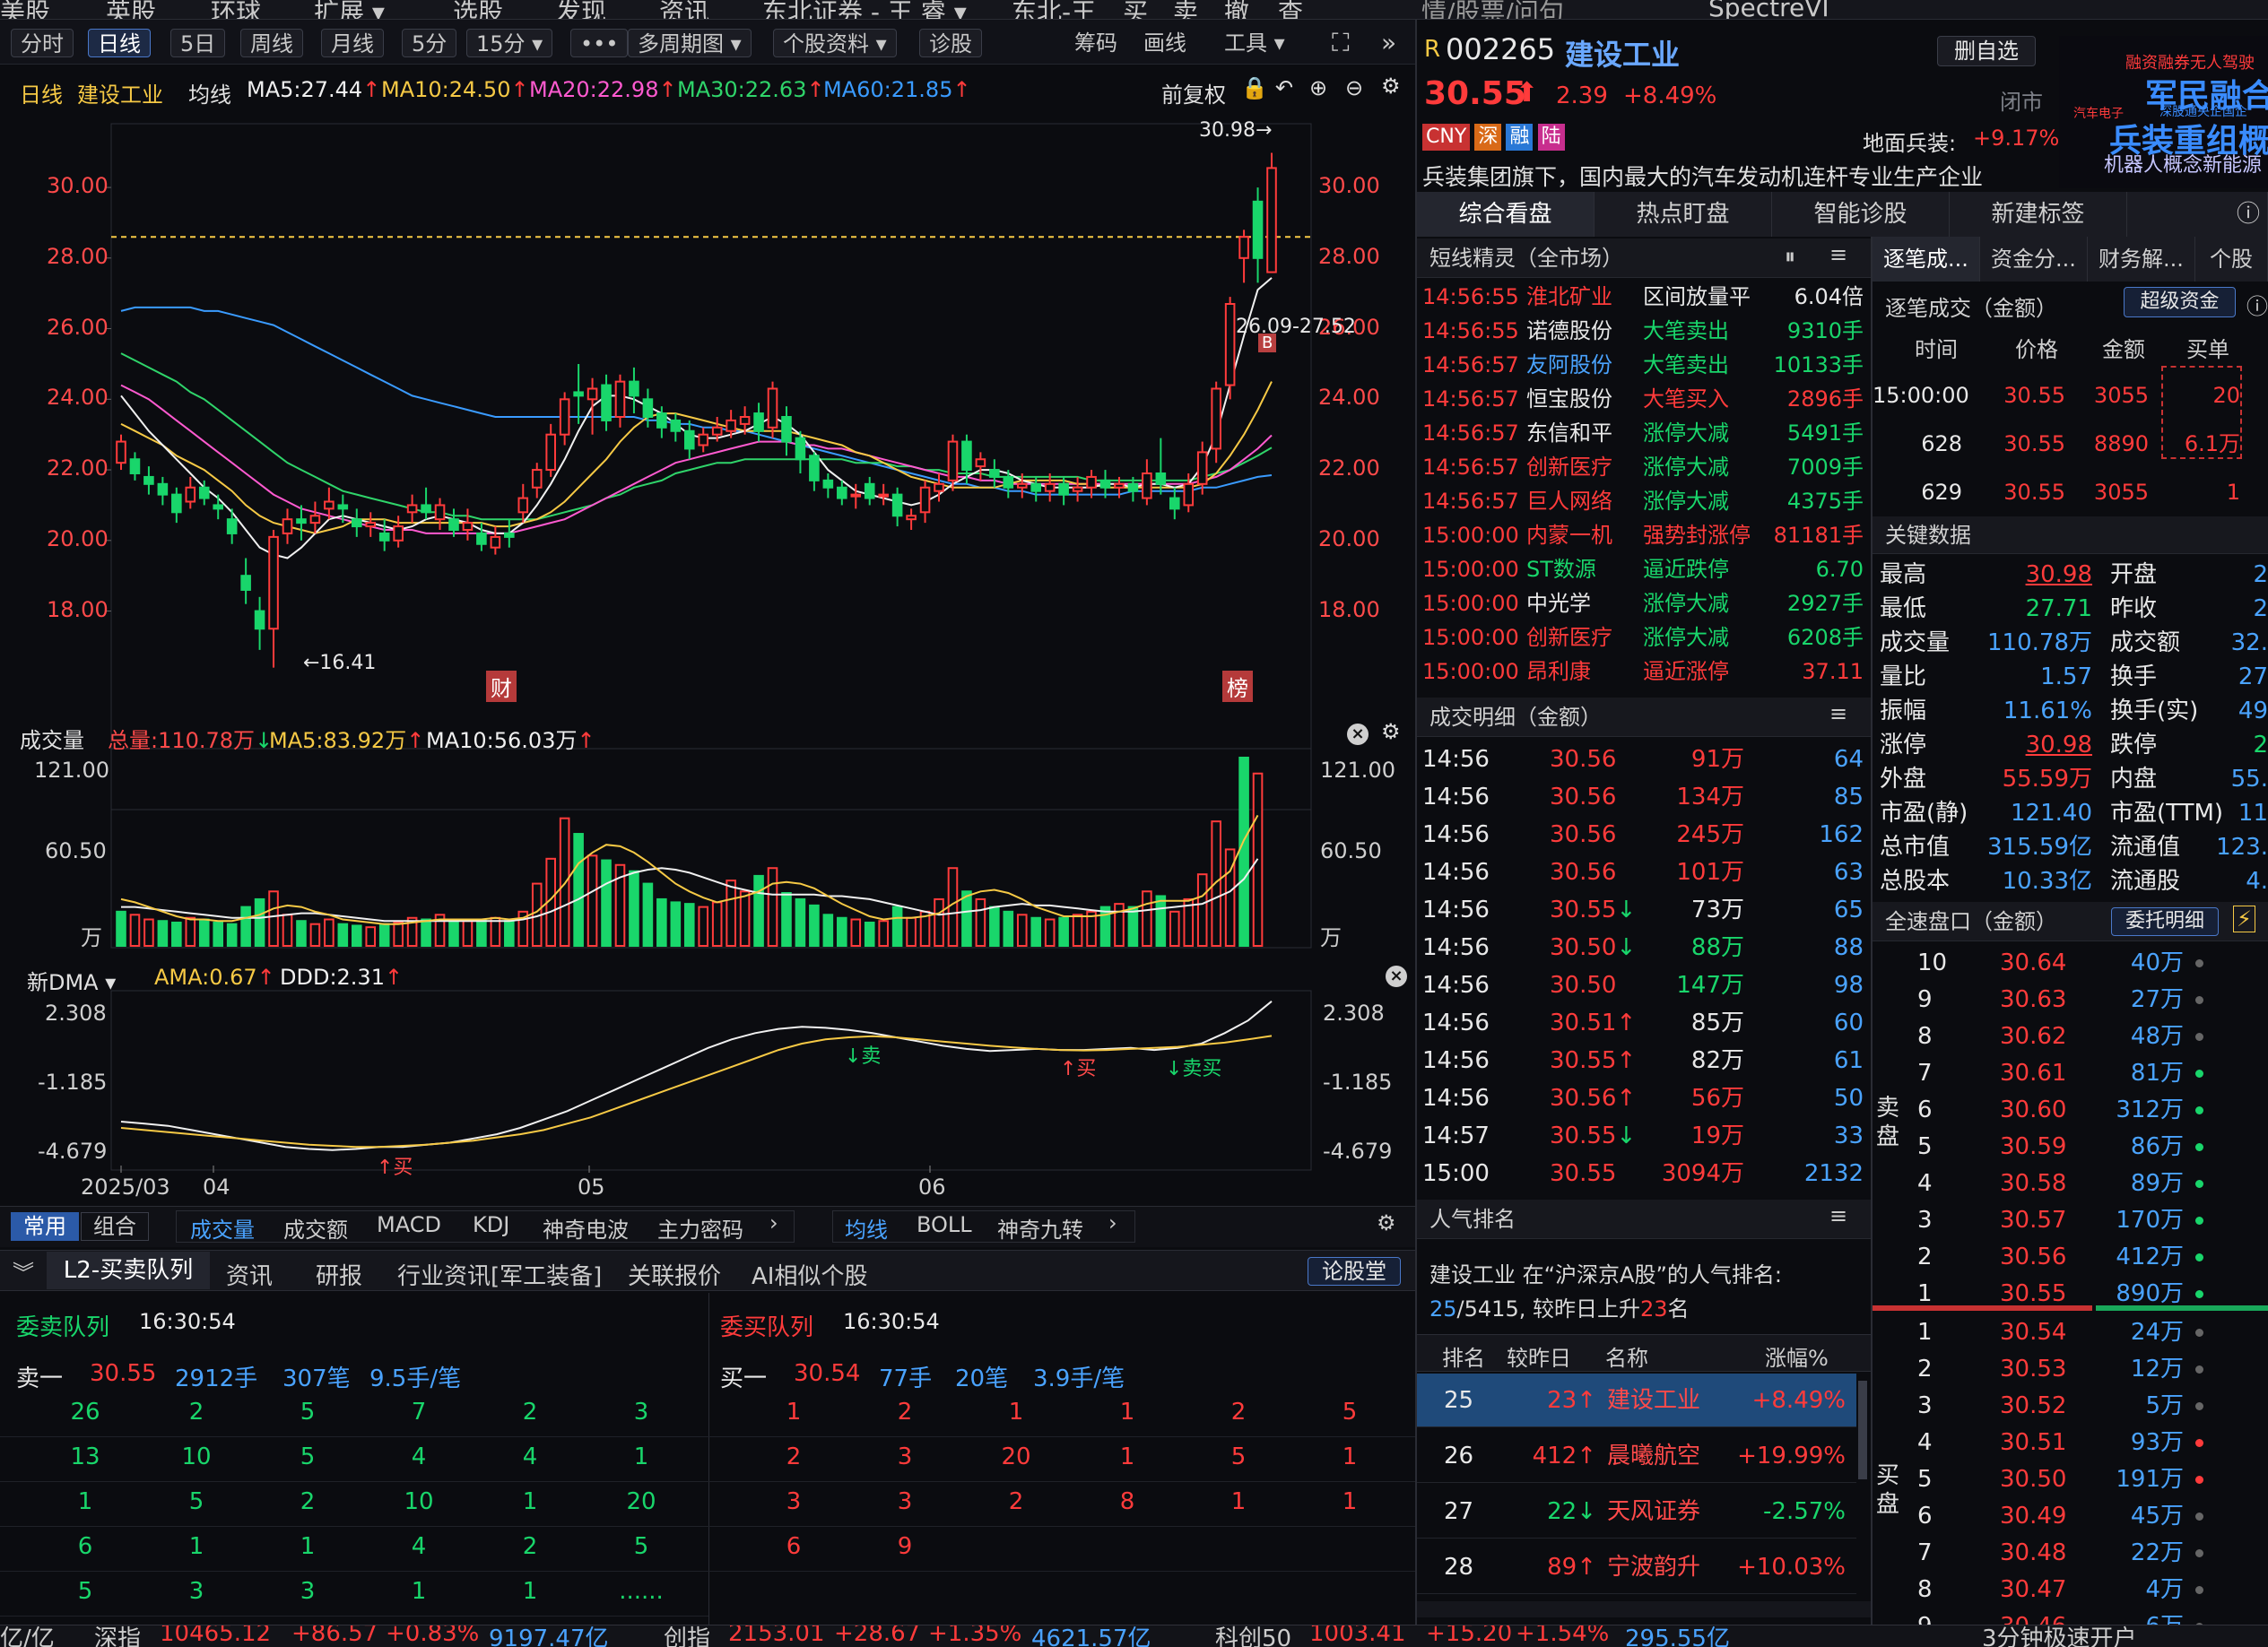 The image size is (2268, 1647). Describe the element at coordinates (1291, 10) in the screenshot. I see `quick-query-button: 查` at that location.